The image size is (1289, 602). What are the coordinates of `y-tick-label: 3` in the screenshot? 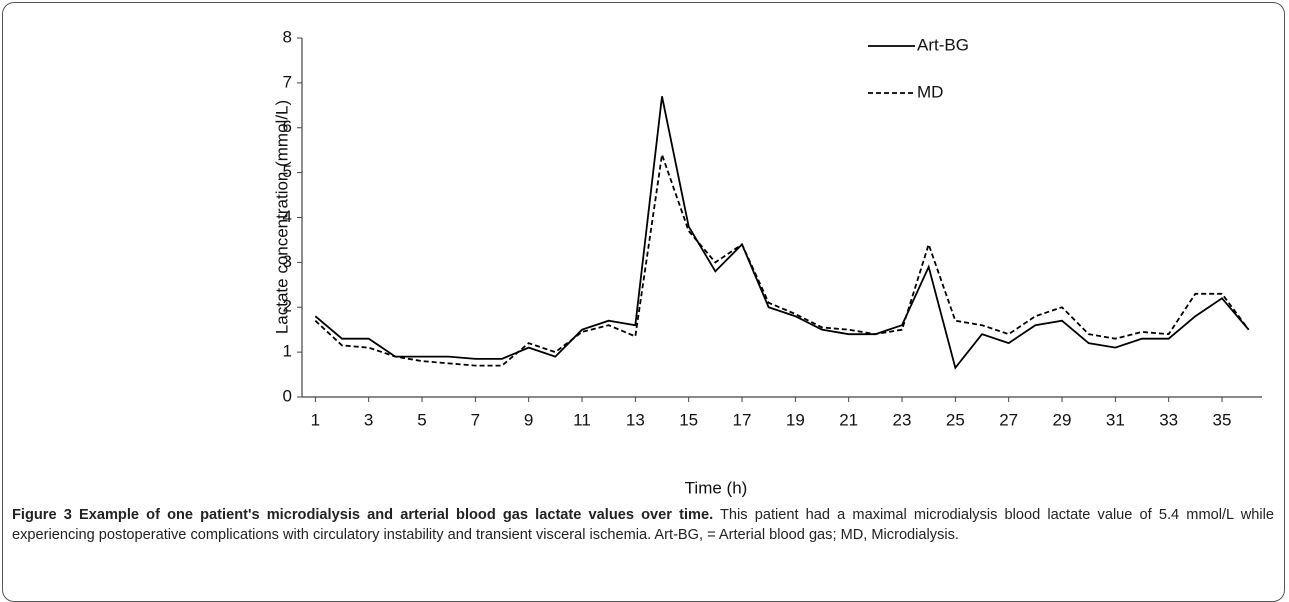 It's located at (287, 261).